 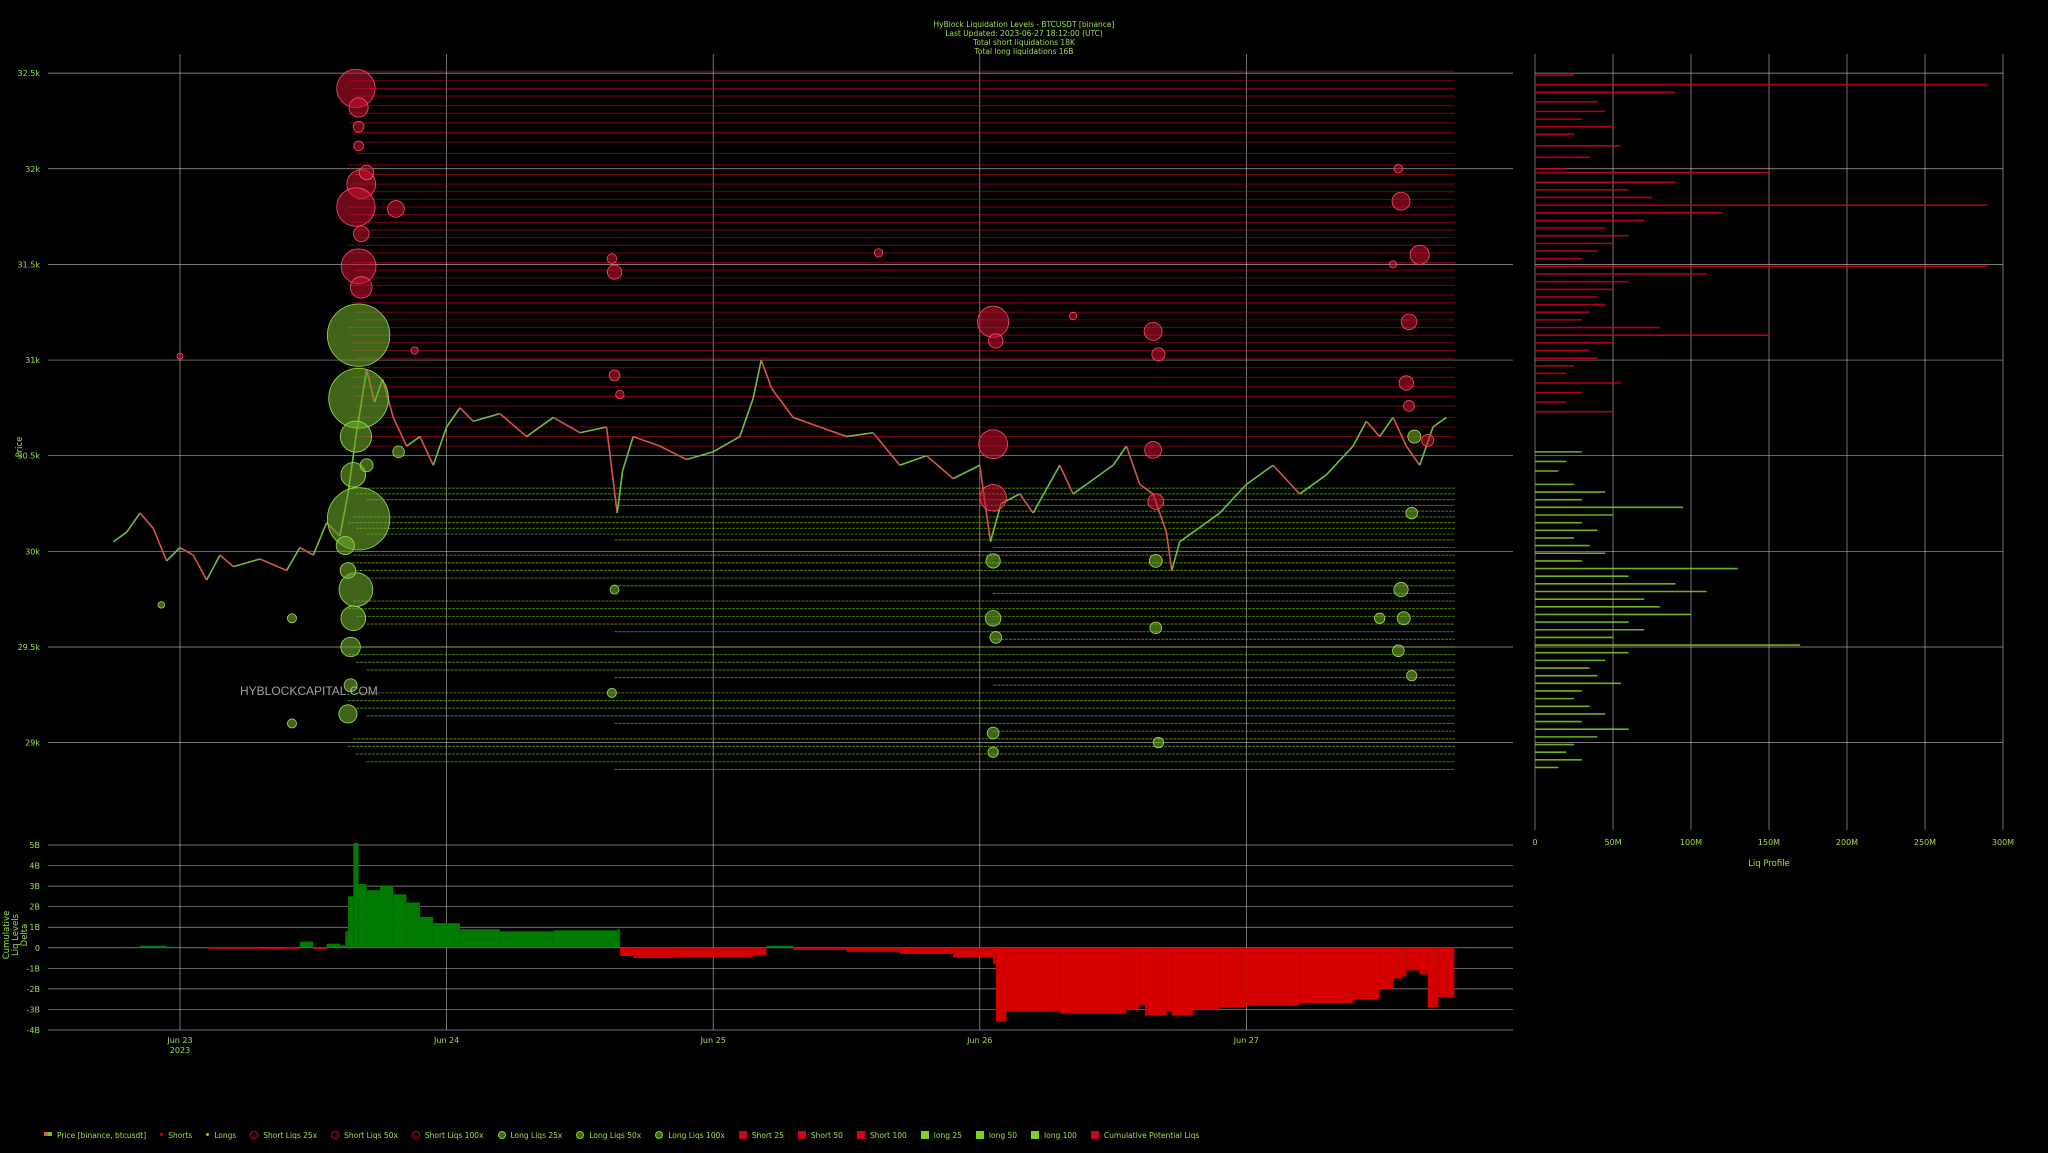 I want to click on legend-item: Short Liqs 100x, so click(x=447, y=1135).